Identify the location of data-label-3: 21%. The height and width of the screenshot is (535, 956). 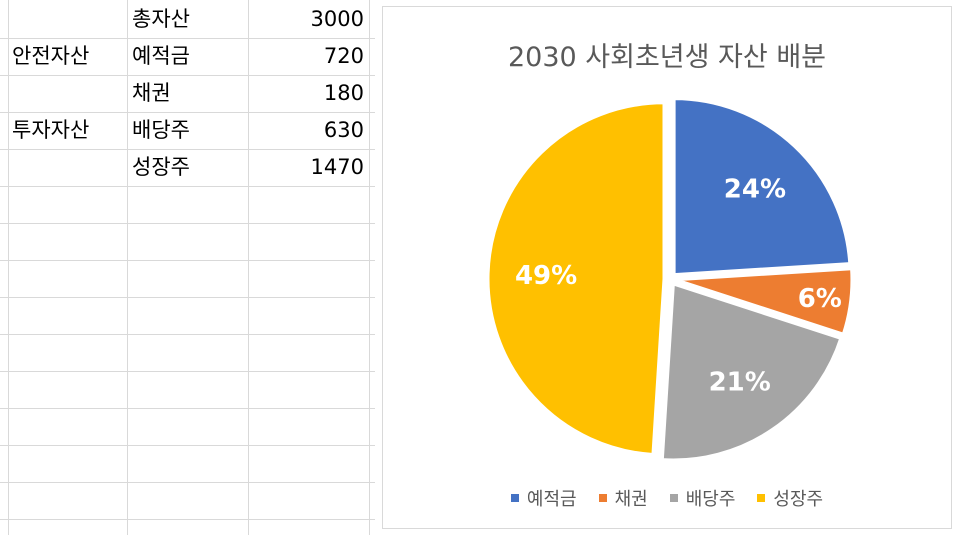
(740, 383).